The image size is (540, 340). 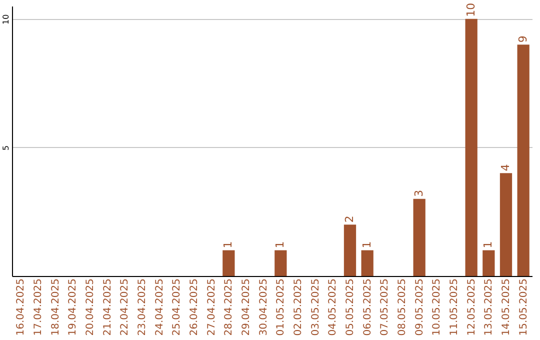 I want to click on x-tick-label: 04.05.2025, so click(x=333, y=307).